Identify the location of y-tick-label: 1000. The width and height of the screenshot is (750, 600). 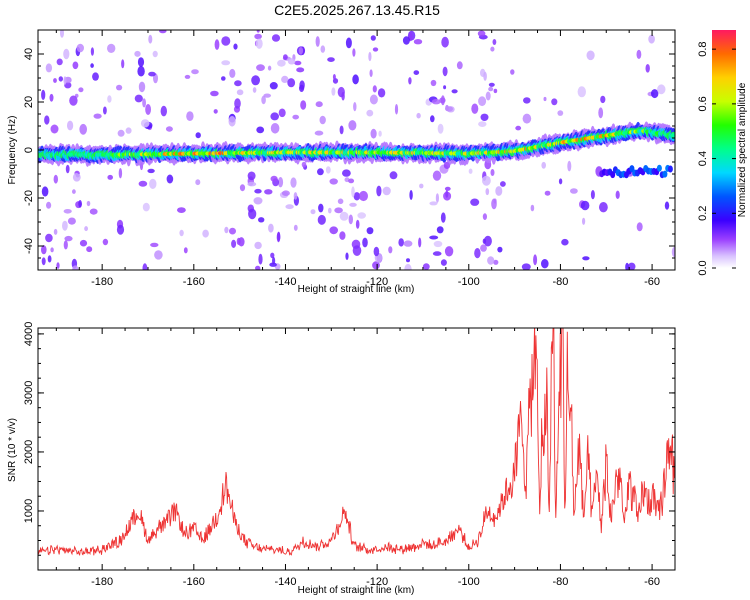
(29, 511).